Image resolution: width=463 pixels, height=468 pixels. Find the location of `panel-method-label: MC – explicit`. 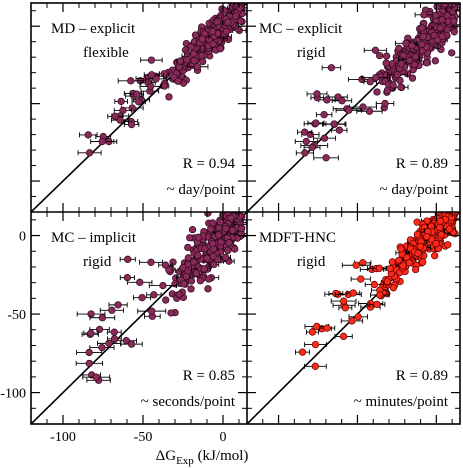

panel-method-label: MC – explicit is located at coordinates (301, 29).